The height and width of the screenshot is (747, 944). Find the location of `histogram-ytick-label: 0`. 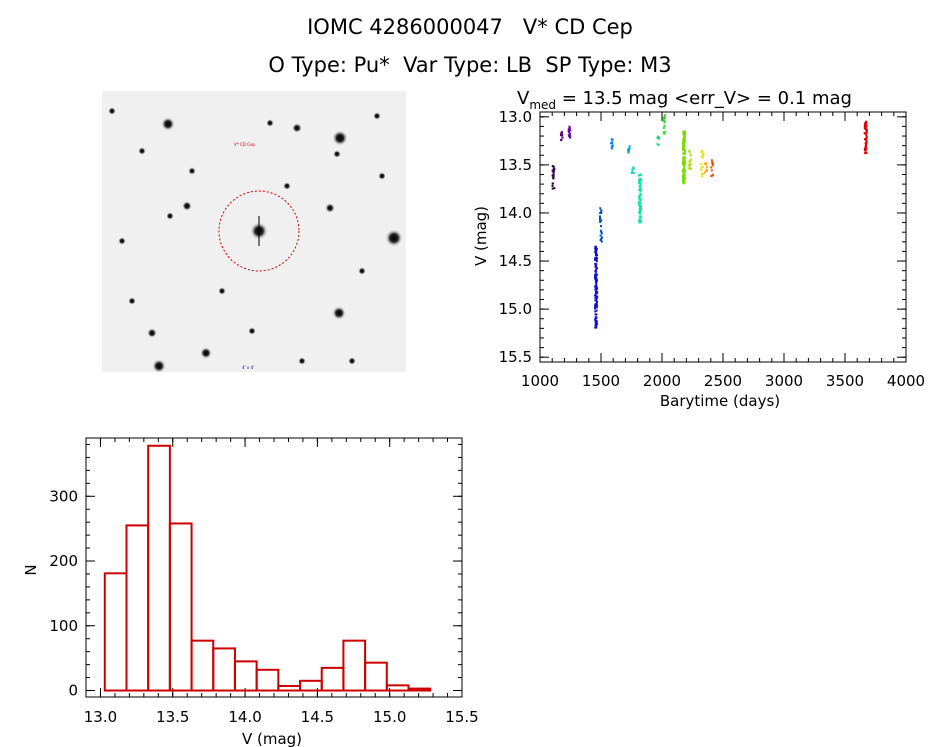

histogram-ytick-label: 0 is located at coordinates (73, 691).